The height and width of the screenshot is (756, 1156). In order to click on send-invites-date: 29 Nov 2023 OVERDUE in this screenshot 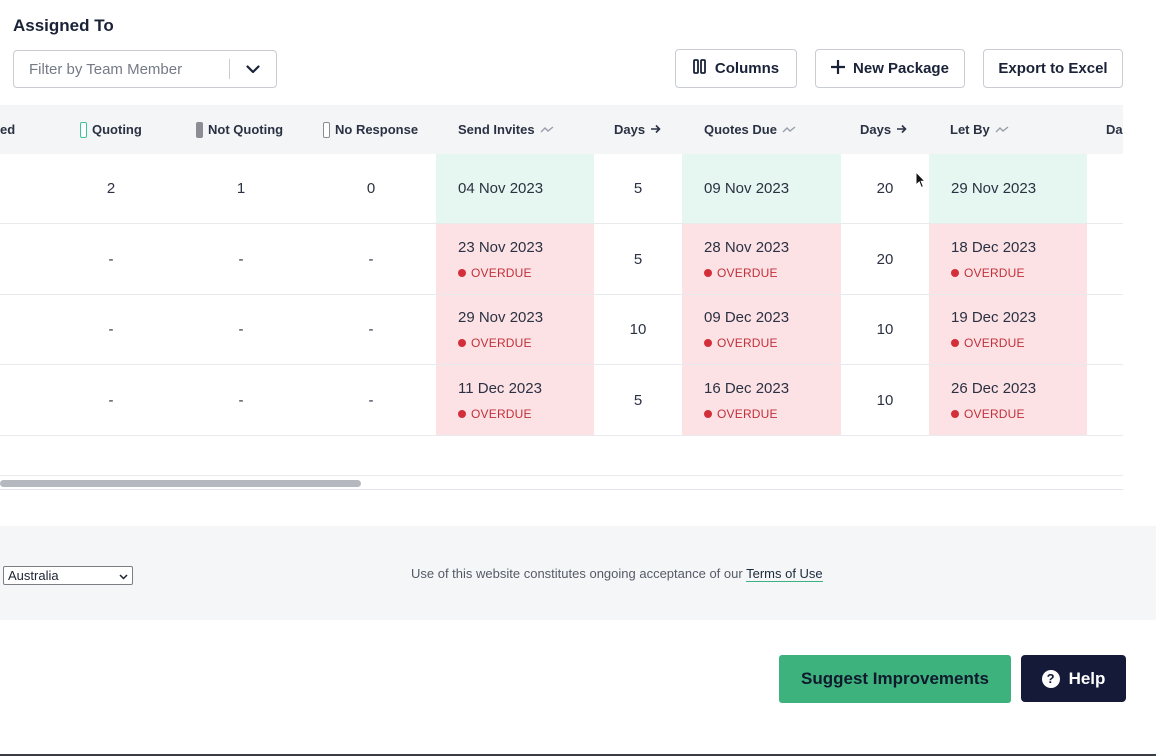, I will do `click(515, 329)`.